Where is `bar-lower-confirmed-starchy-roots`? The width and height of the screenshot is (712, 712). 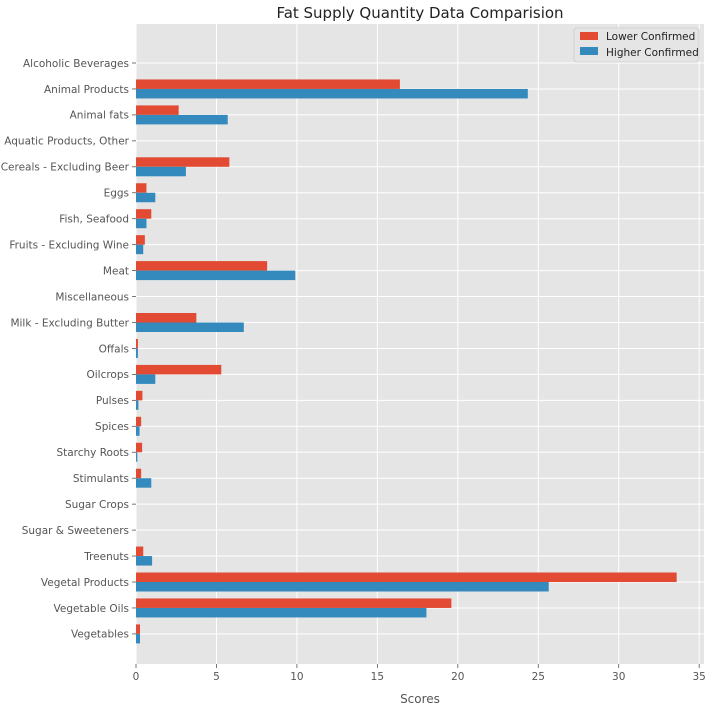 bar-lower-confirmed-starchy-roots is located at coordinates (139, 447).